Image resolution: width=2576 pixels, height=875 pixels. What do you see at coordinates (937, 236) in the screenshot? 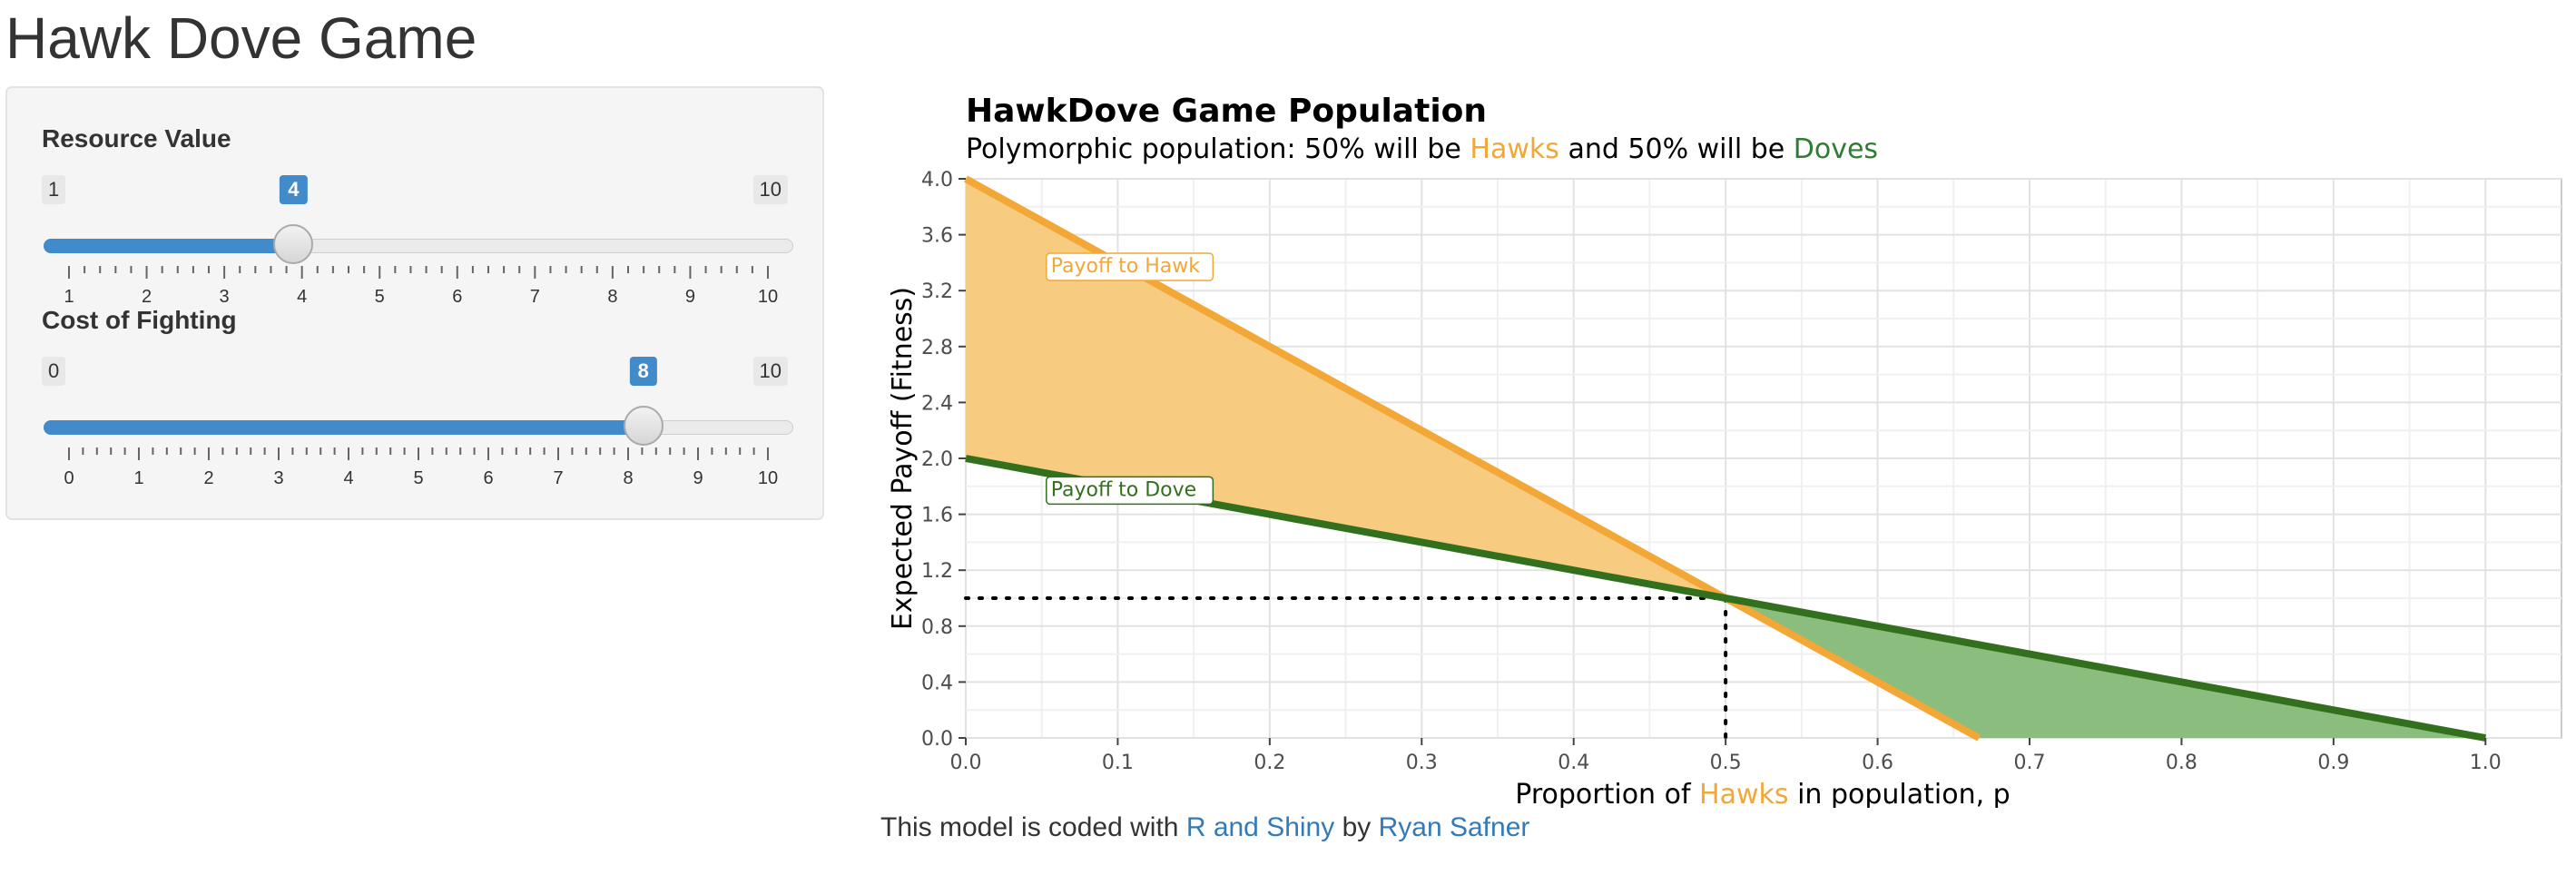
I see `y-axis-tick-label: 3.6` at bounding box center [937, 236].